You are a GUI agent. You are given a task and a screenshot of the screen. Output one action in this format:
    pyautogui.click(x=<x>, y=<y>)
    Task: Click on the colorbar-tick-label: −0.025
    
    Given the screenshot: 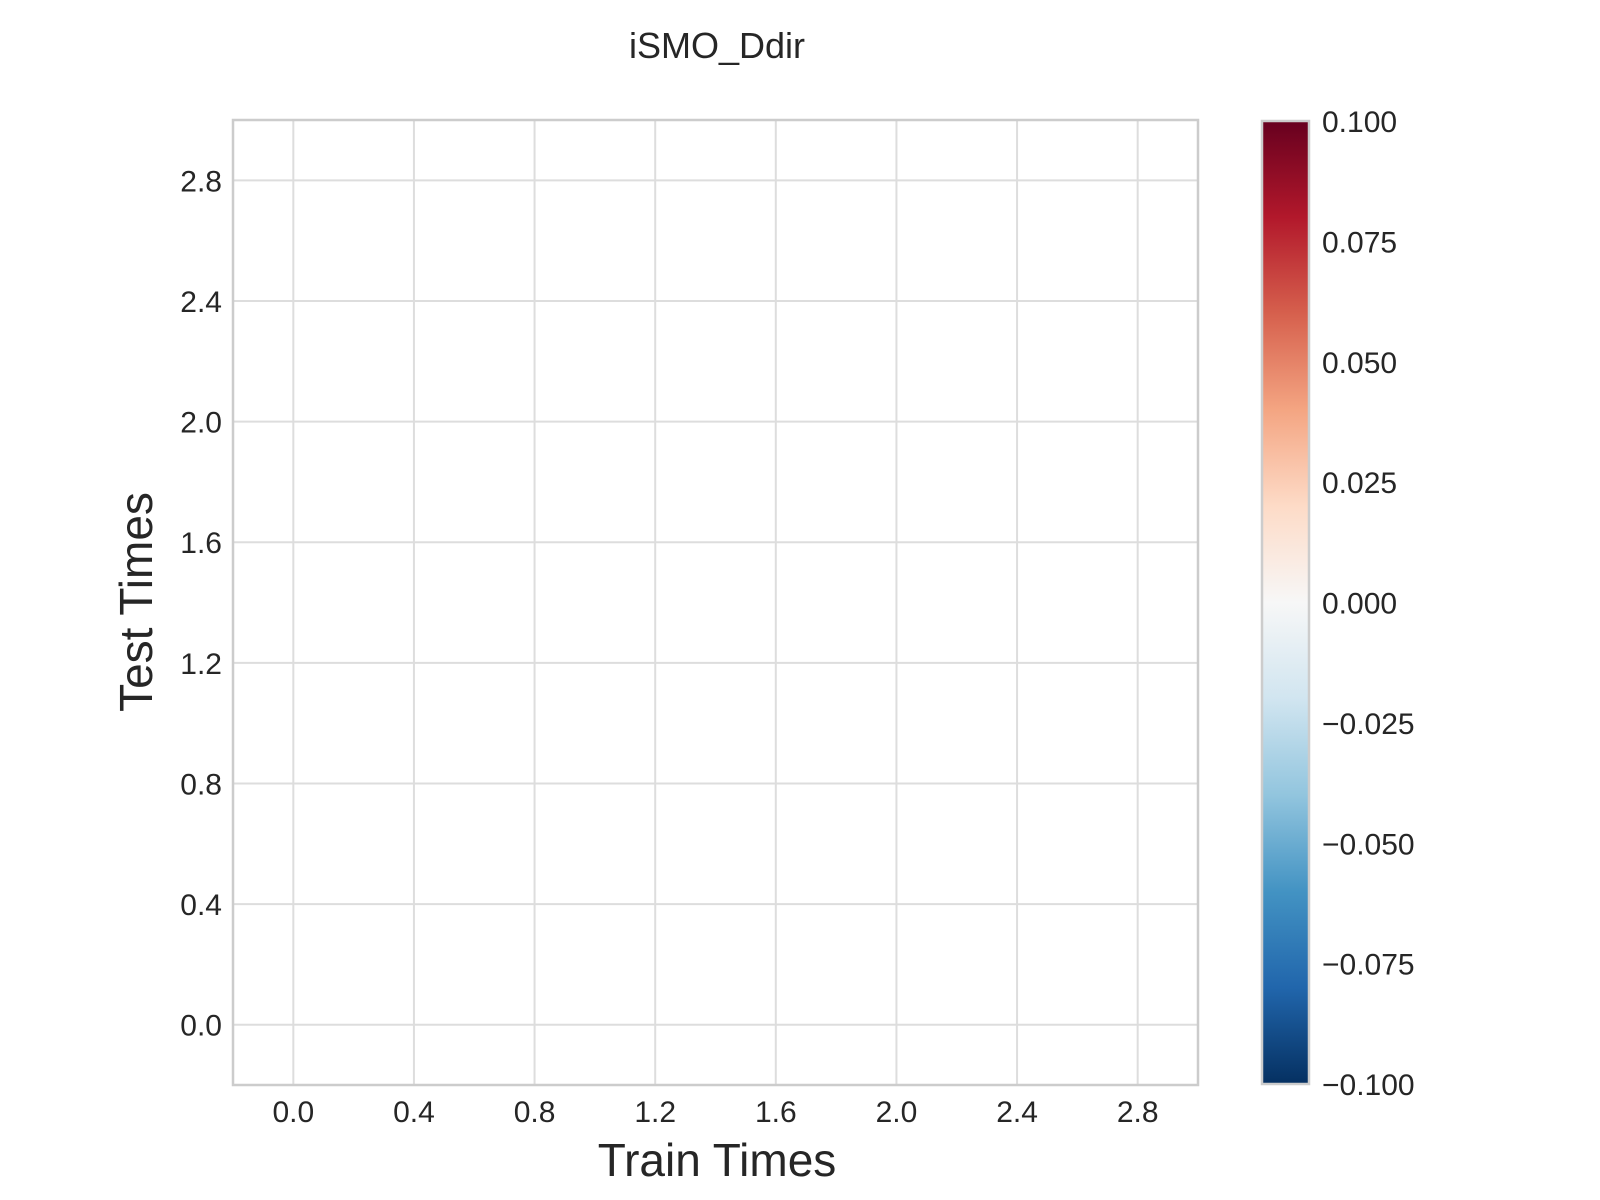 What is the action you would take?
    pyautogui.click(x=1368, y=724)
    